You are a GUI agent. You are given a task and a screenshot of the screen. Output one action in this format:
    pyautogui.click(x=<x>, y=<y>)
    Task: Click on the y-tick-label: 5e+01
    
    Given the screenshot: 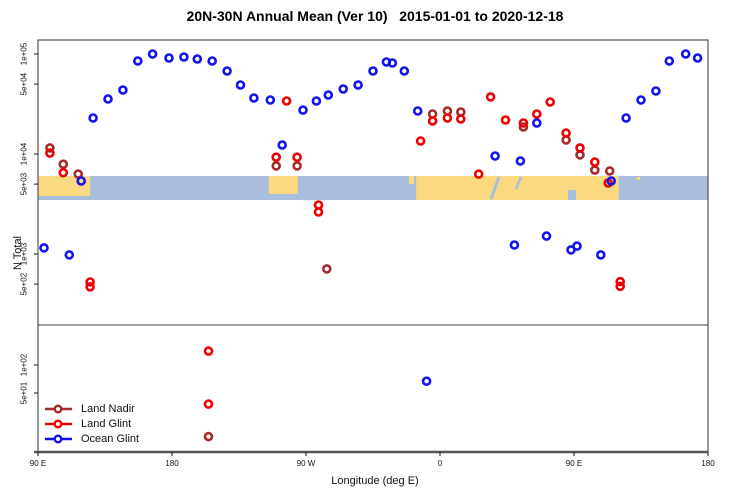 What is the action you would take?
    pyautogui.click(x=24, y=392)
    